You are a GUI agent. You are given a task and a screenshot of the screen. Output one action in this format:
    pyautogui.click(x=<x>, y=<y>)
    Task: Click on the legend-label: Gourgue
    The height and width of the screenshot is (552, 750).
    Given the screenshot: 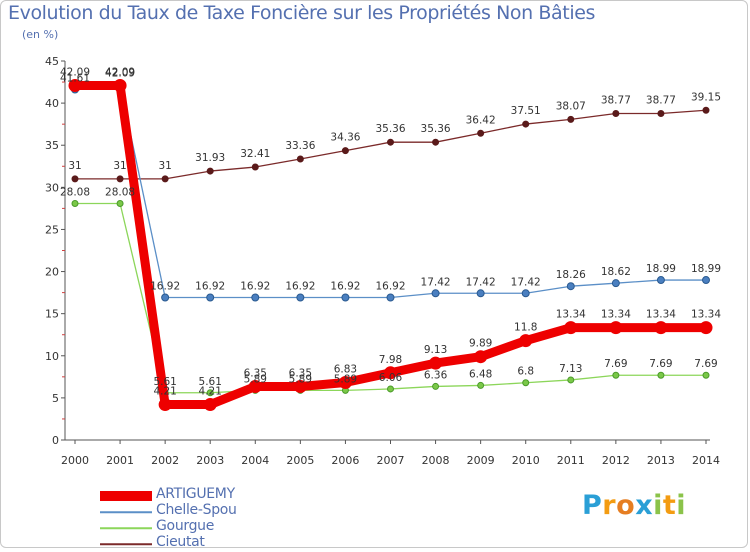 What is the action you would take?
    pyautogui.click(x=185, y=526)
    